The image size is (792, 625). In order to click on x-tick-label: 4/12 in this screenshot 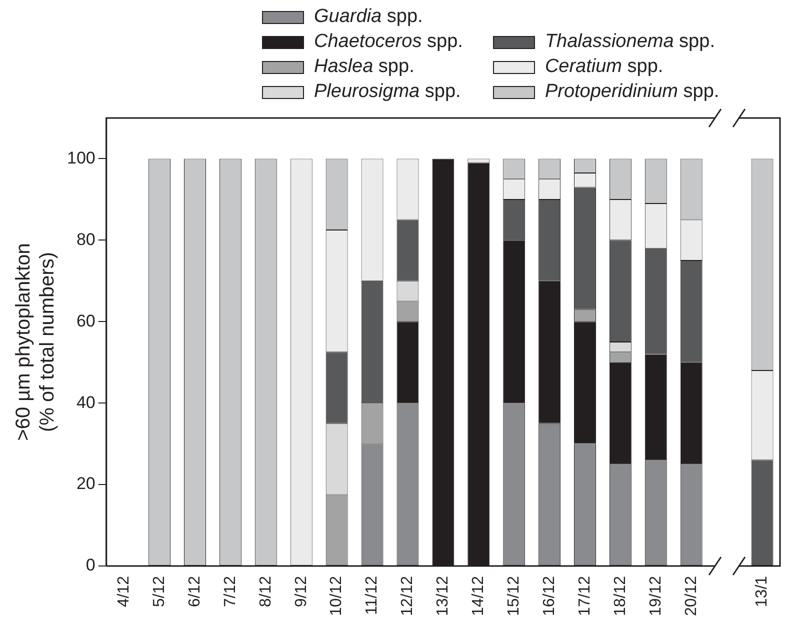, I will do `click(123, 592)`.